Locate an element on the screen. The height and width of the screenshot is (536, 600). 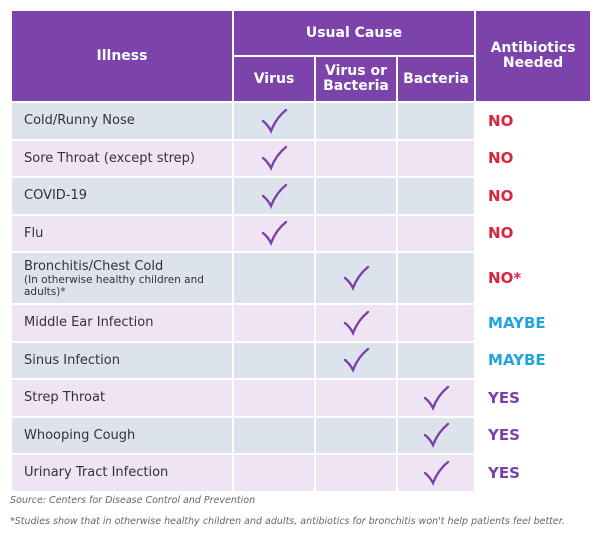
table-row: Sore Throat (except strep) NO is located at coordinates (301, 158).